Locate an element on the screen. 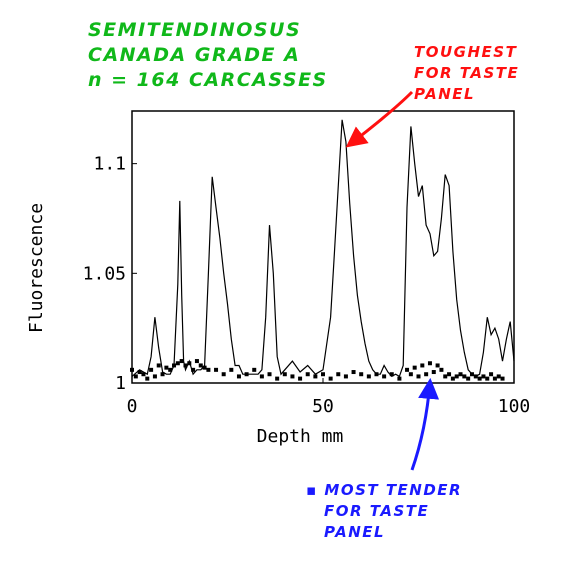  toughest-line-3: PANEL is located at coordinates (445, 94).